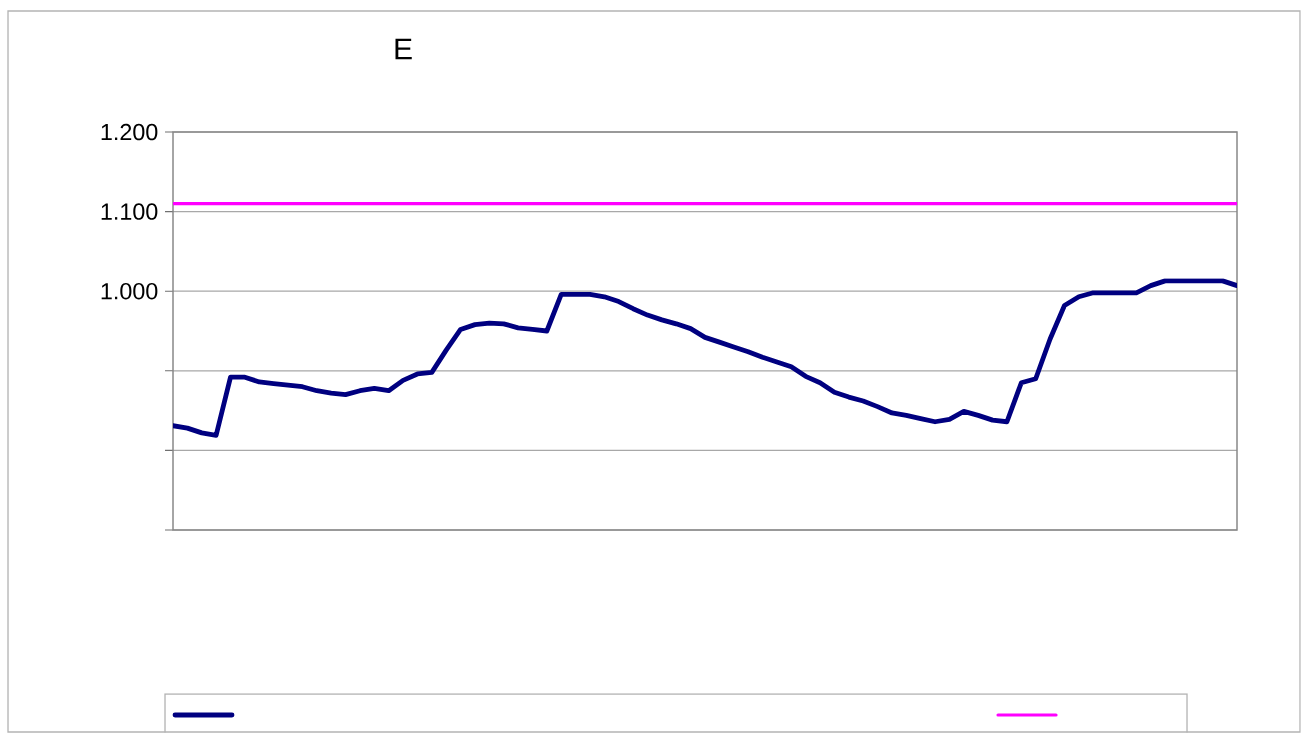 The image size is (1301, 733). Describe the element at coordinates (129, 211) in the screenshot. I see `y-tick-label: 1.100` at that location.